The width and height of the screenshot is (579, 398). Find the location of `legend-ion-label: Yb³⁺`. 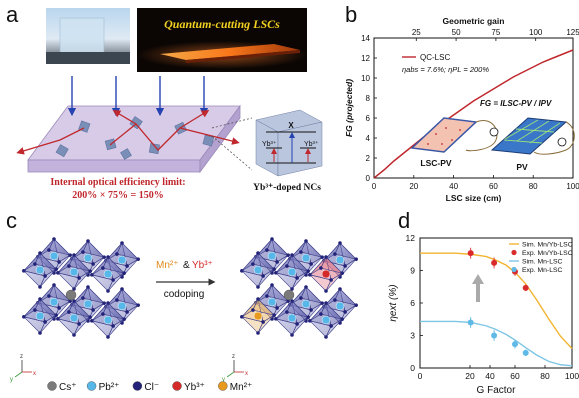

legend-ion-label: Yb³⁺ is located at coordinates (194, 387).